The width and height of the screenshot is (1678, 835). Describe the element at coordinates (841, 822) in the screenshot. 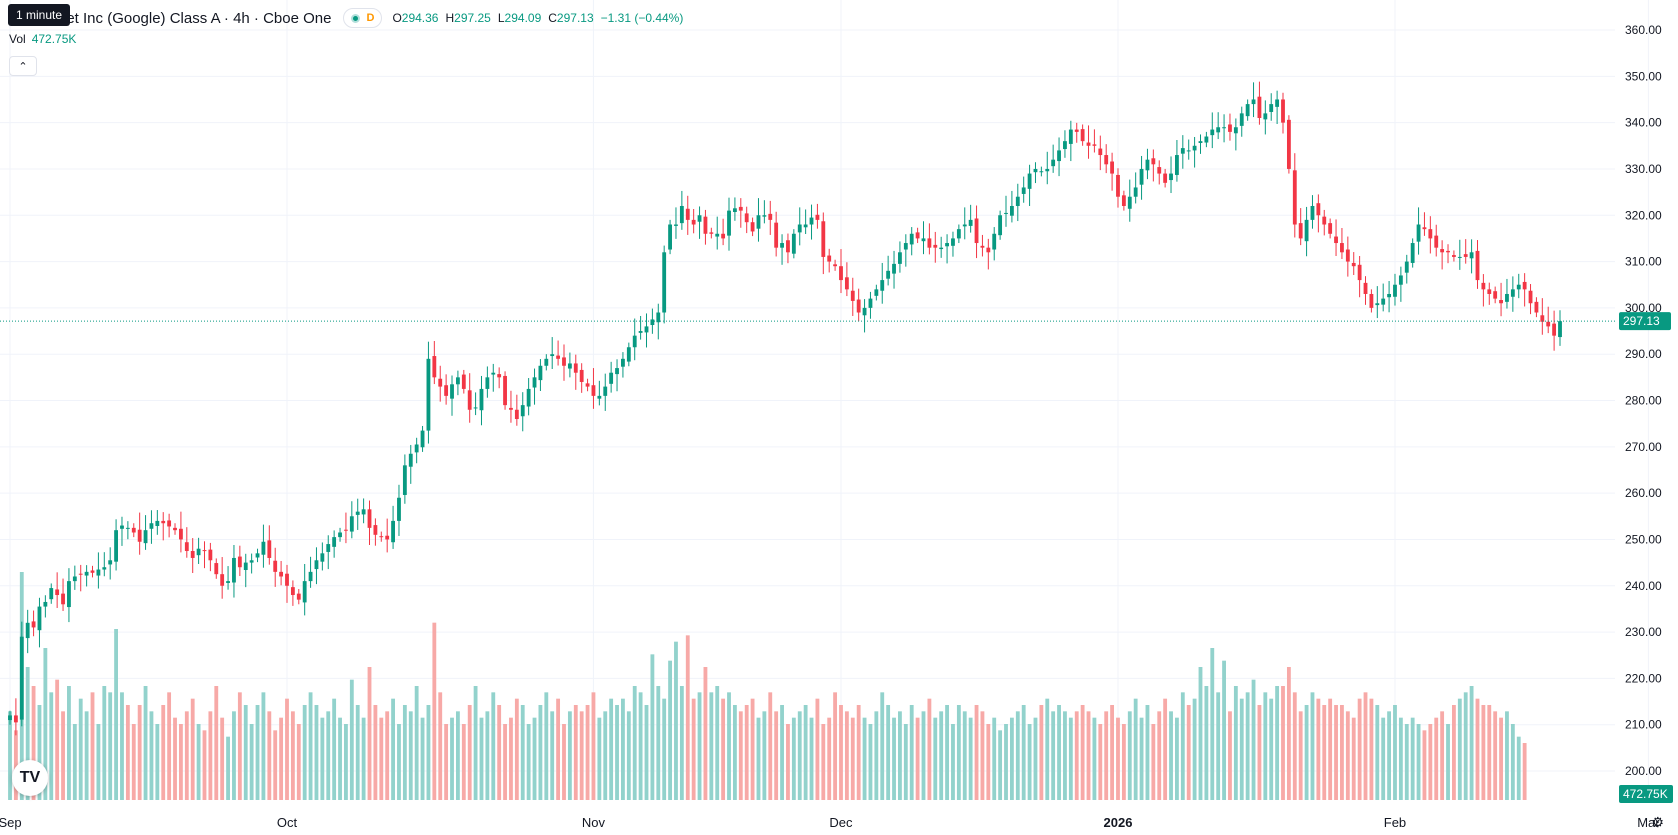

I see `time-tick-label: Dec` at that location.